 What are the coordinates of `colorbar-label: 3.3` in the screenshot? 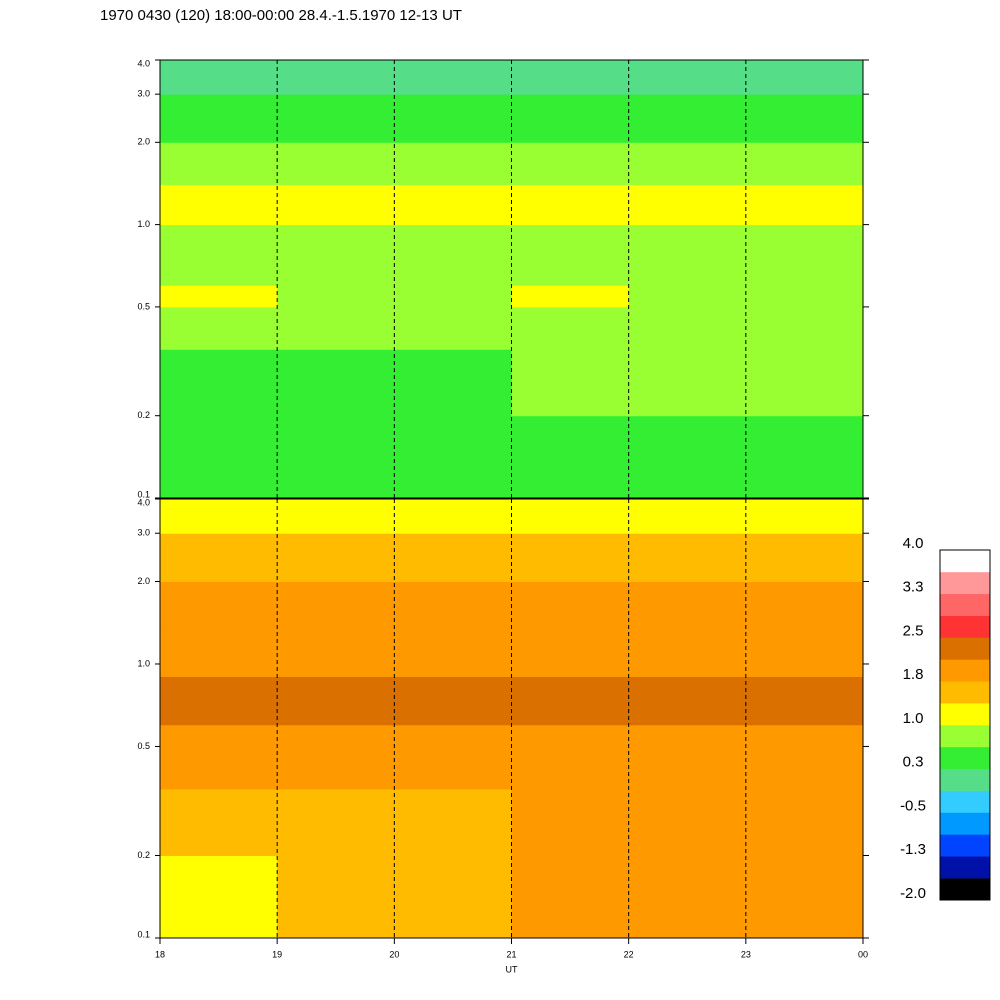 It's located at (913, 587).